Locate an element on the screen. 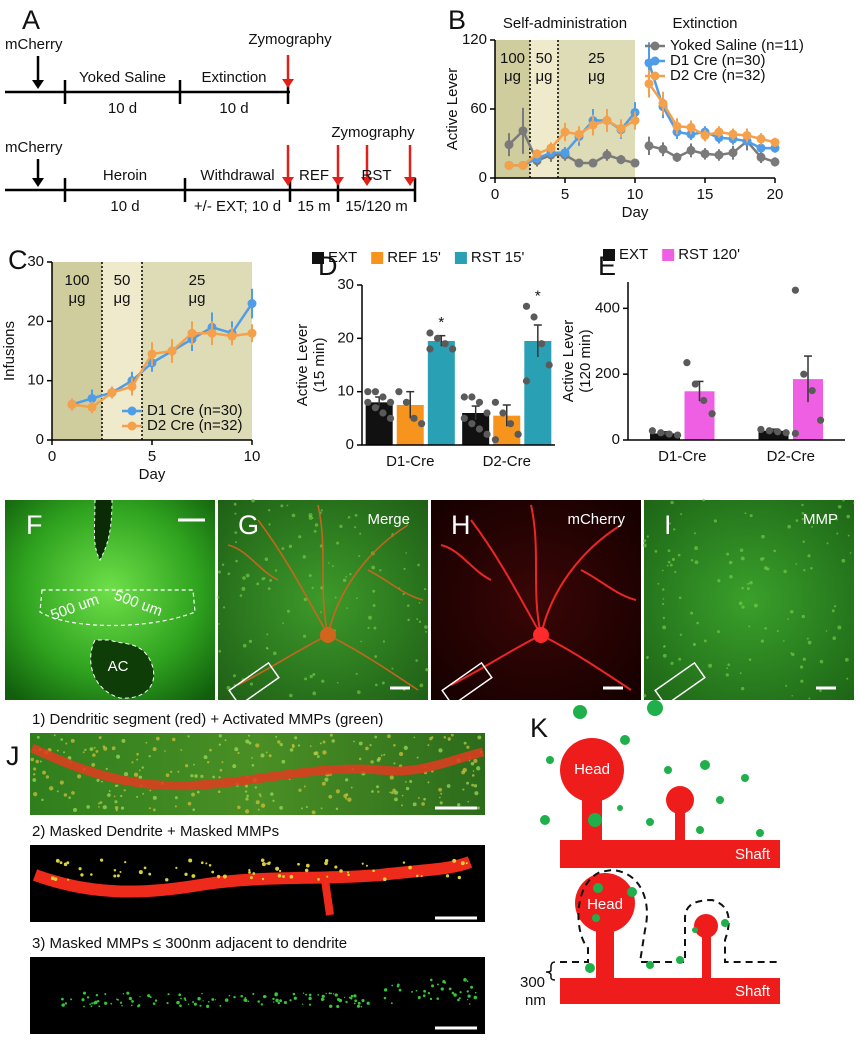 Image resolution: width=858 pixels, height=1050 pixels. phase-label: Extinction is located at coordinates (704, 23).